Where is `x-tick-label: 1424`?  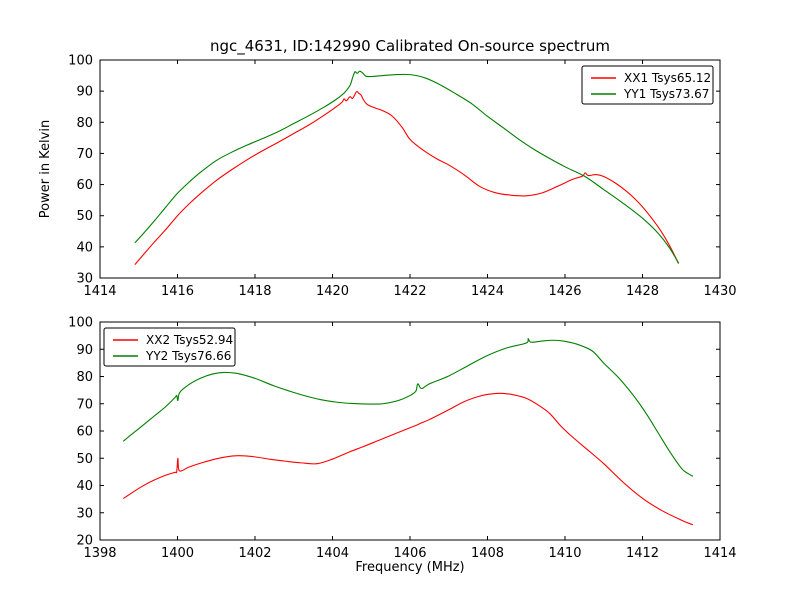 x-tick-label: 1424 is located at coordinates (487, 291).